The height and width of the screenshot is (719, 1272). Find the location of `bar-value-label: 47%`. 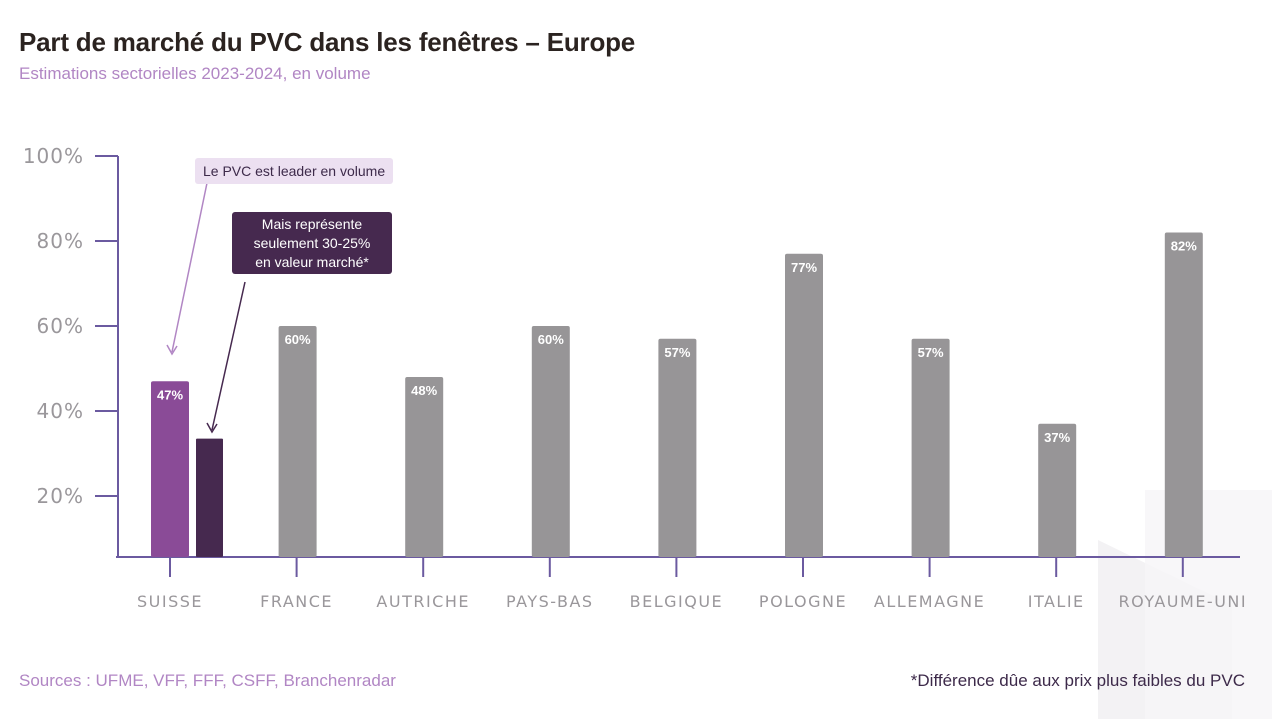

bar-value-label: 47% is located at coordinates (170, 394).